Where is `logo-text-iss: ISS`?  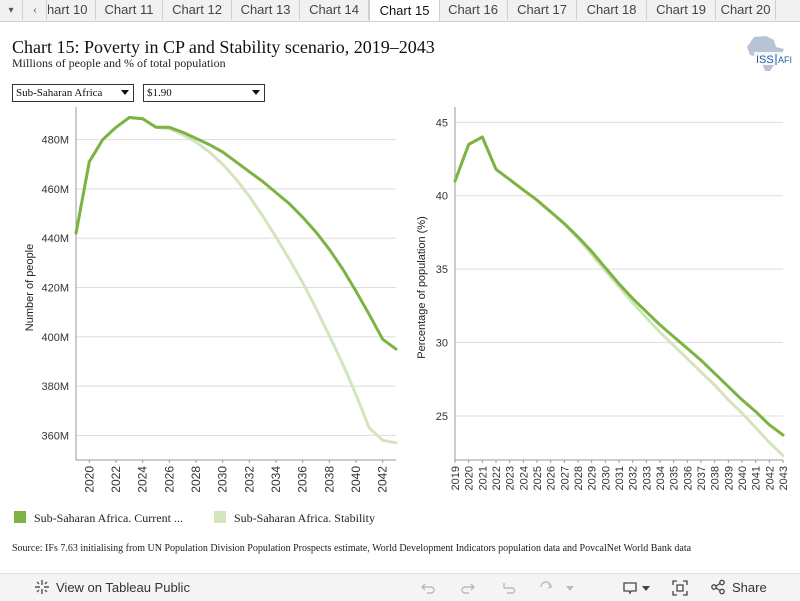
logo-text-iss: ISS is located at coordinates (765, 60).